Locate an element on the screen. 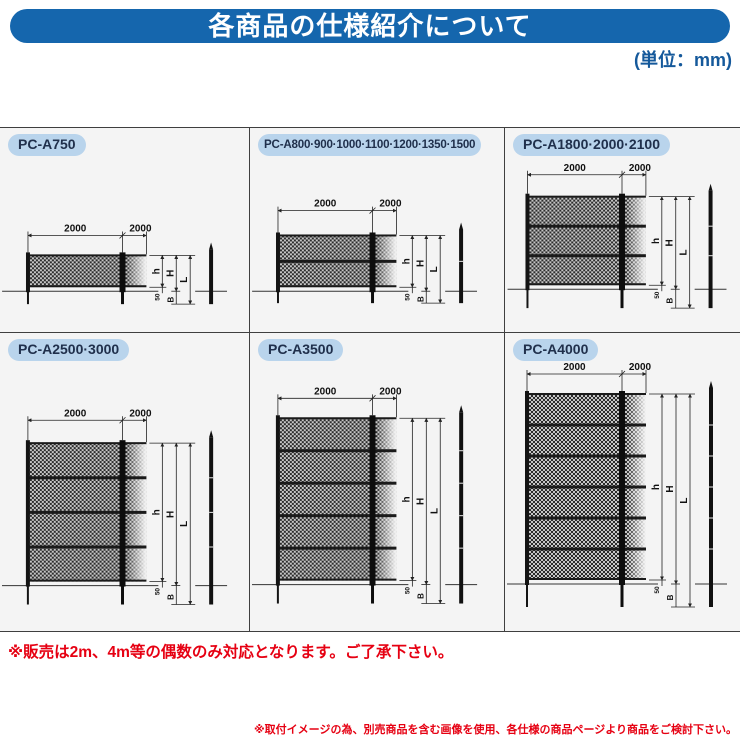  sales-notice: ※販売は2m、4m等の偶数のみ対応となります。ご了承下さい。 is located at coordinates (231, 652).